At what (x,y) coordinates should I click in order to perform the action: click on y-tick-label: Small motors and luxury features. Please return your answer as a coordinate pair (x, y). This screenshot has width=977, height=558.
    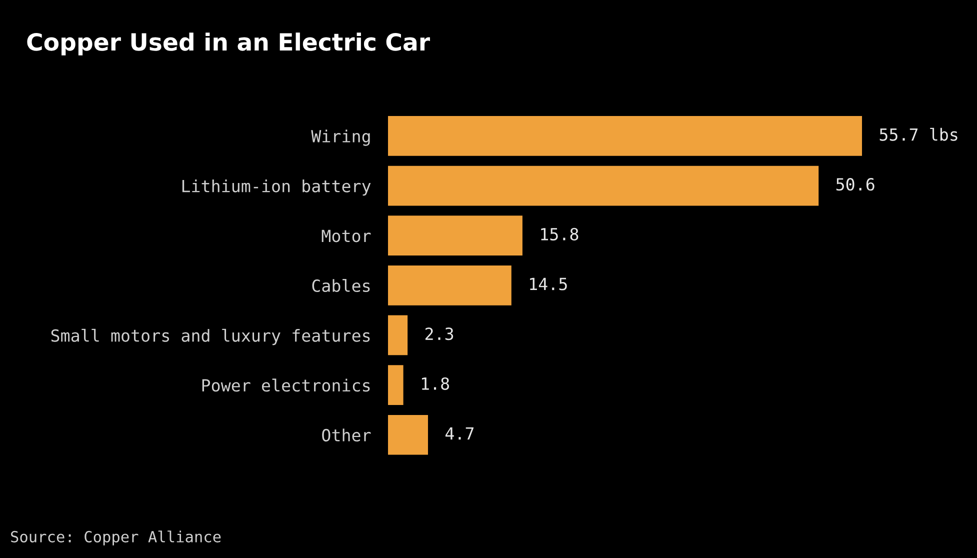
    Looking at the image, I should click on (210, 337).